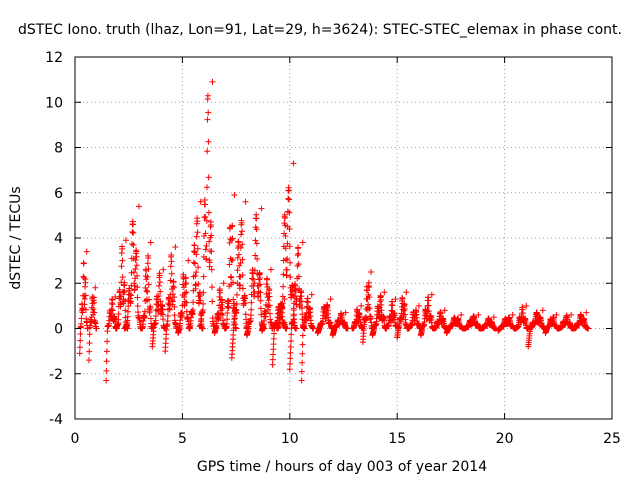 The width and height of the screenshot is (640, 480). What do you see at coordinates (346, 439) in the screenshot?
I see `x-tick-labels: 0 5 10 15 20 25` at bounding box center [346, 439].